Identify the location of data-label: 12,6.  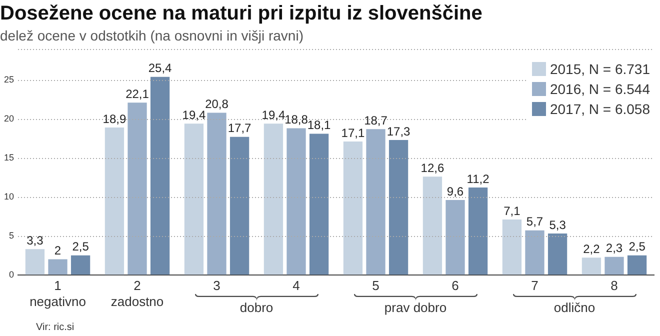
(432, 167).